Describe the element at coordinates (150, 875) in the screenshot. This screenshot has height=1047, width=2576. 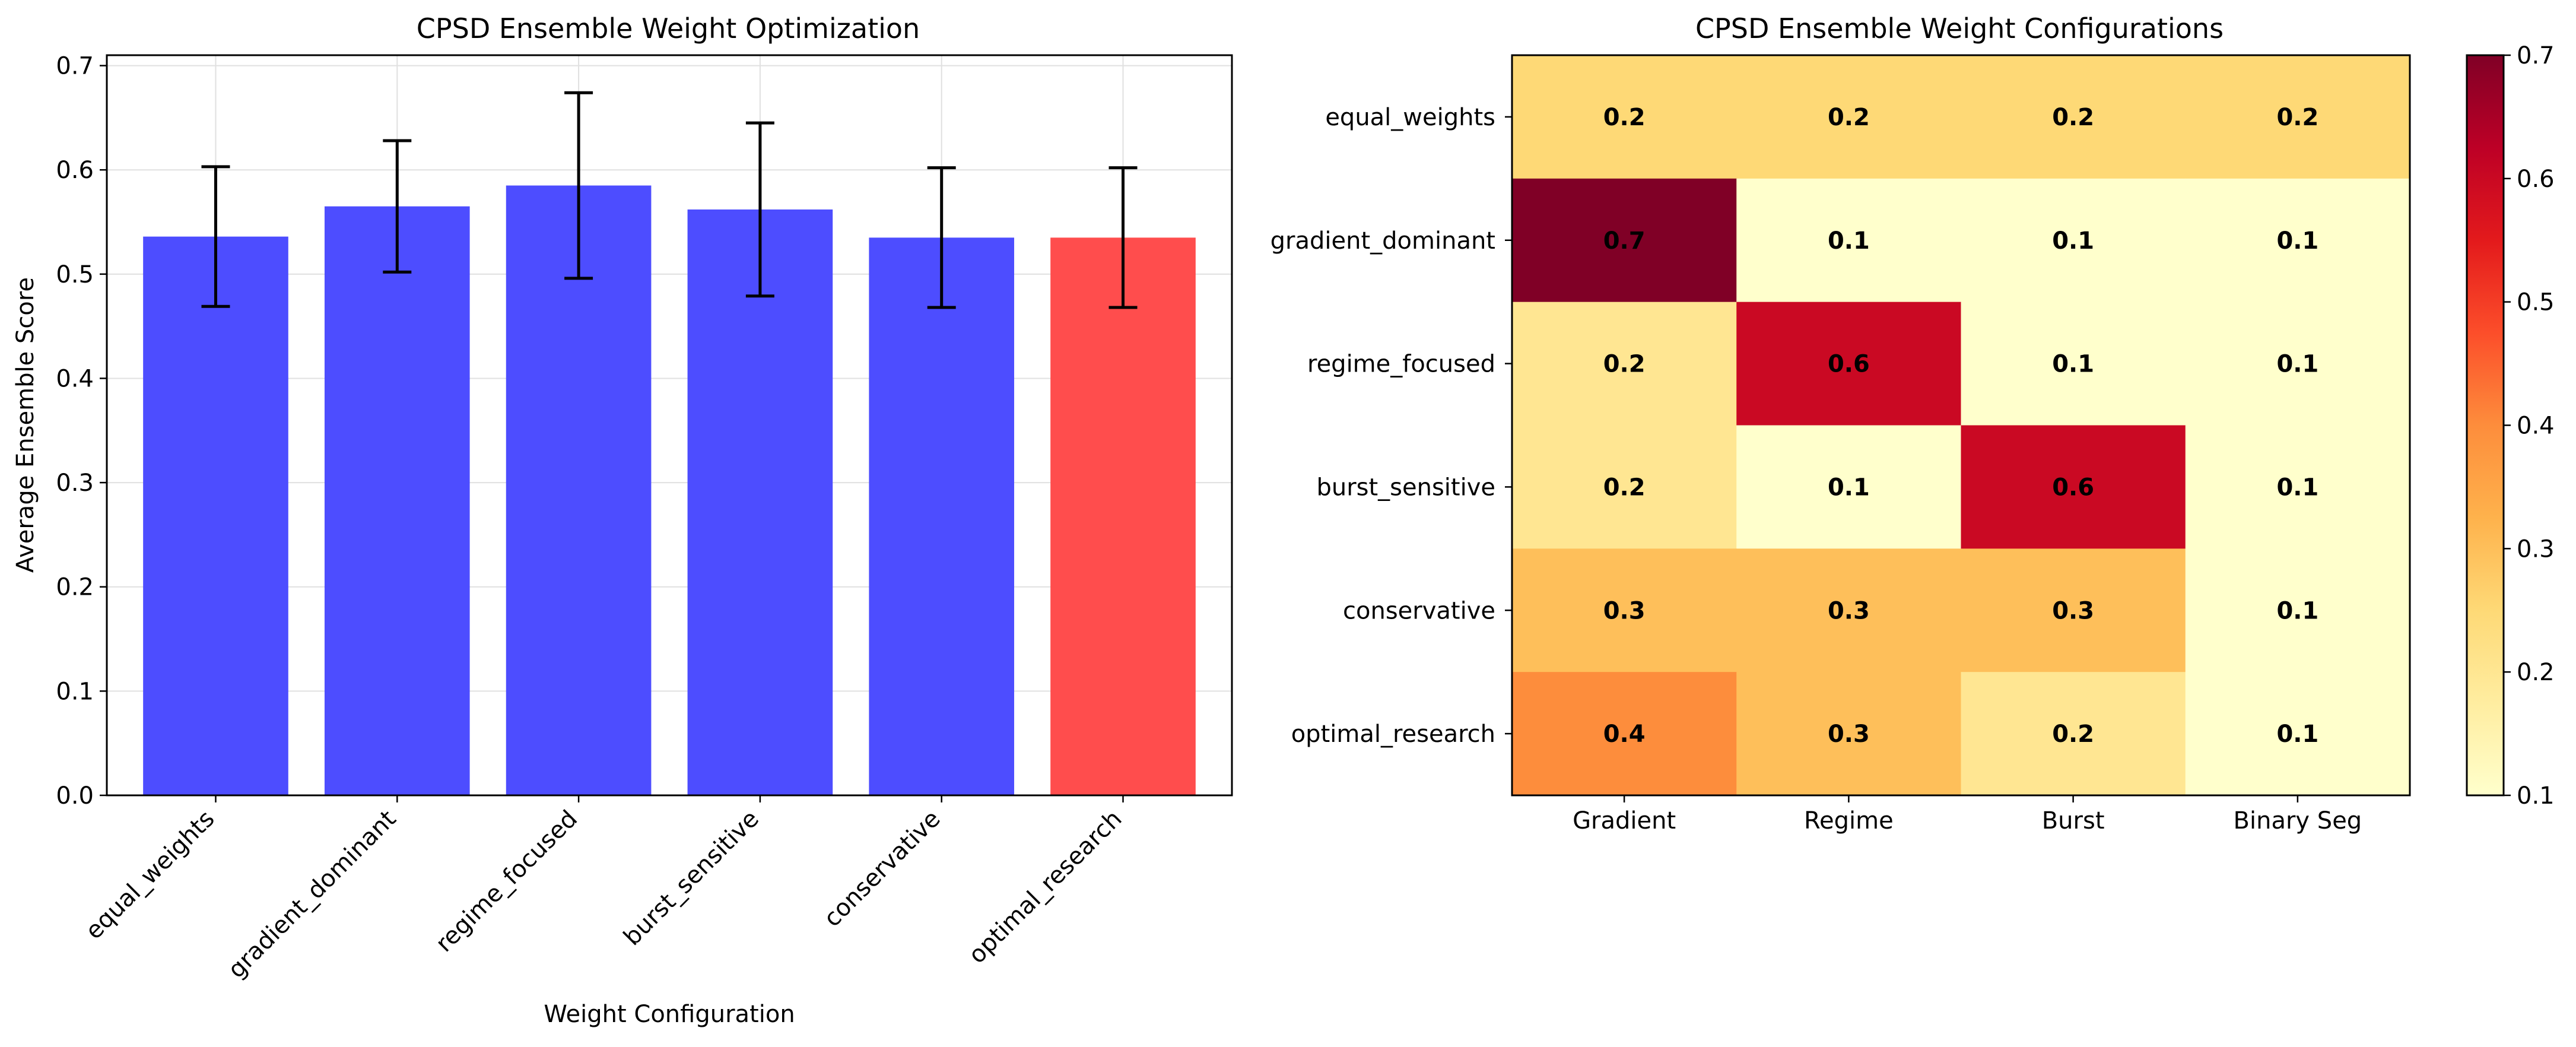
I see `bar-x-tick-label: equal_weights` at that location.